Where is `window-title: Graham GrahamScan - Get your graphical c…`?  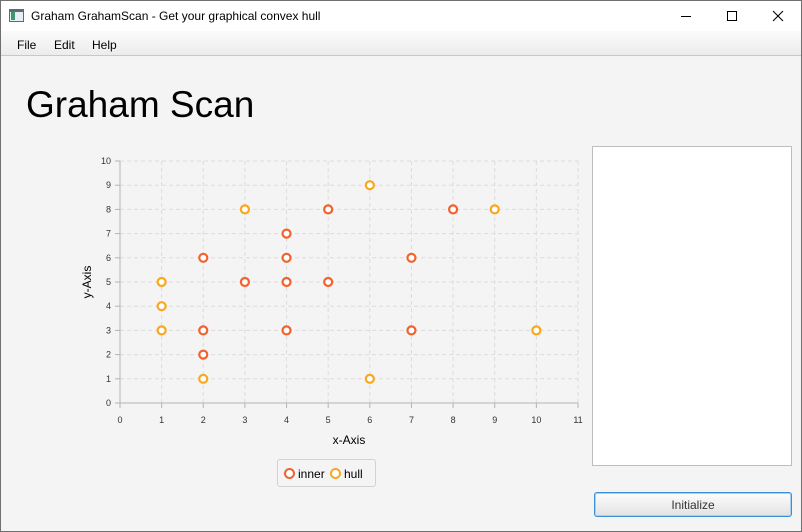 window-title: Graham GrahamScan - Get your graphical c… is located at coordinates (176, 16).